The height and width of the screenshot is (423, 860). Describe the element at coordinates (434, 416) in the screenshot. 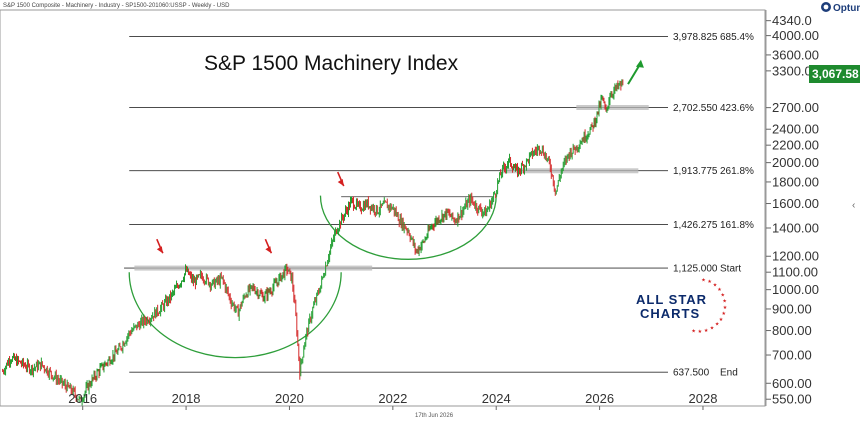

I see `chart-date-footer: 17th Jun 2026` at that location.